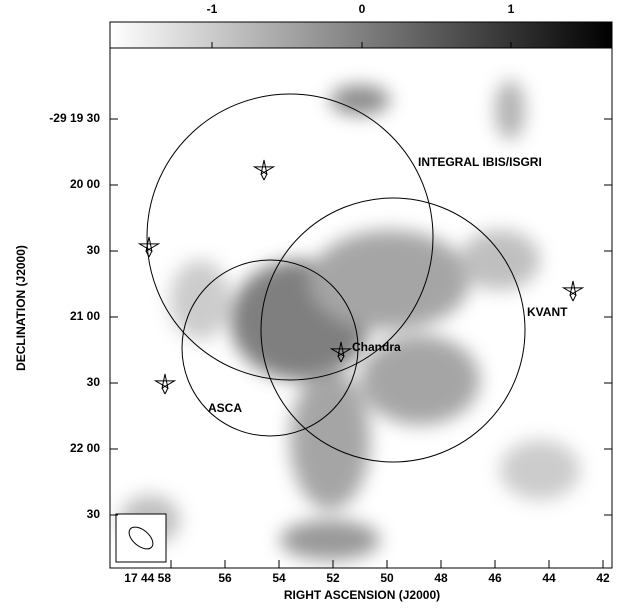  I want to click on annotation: INTEGRAL IBIS/ISGRI, so click(480, 162).